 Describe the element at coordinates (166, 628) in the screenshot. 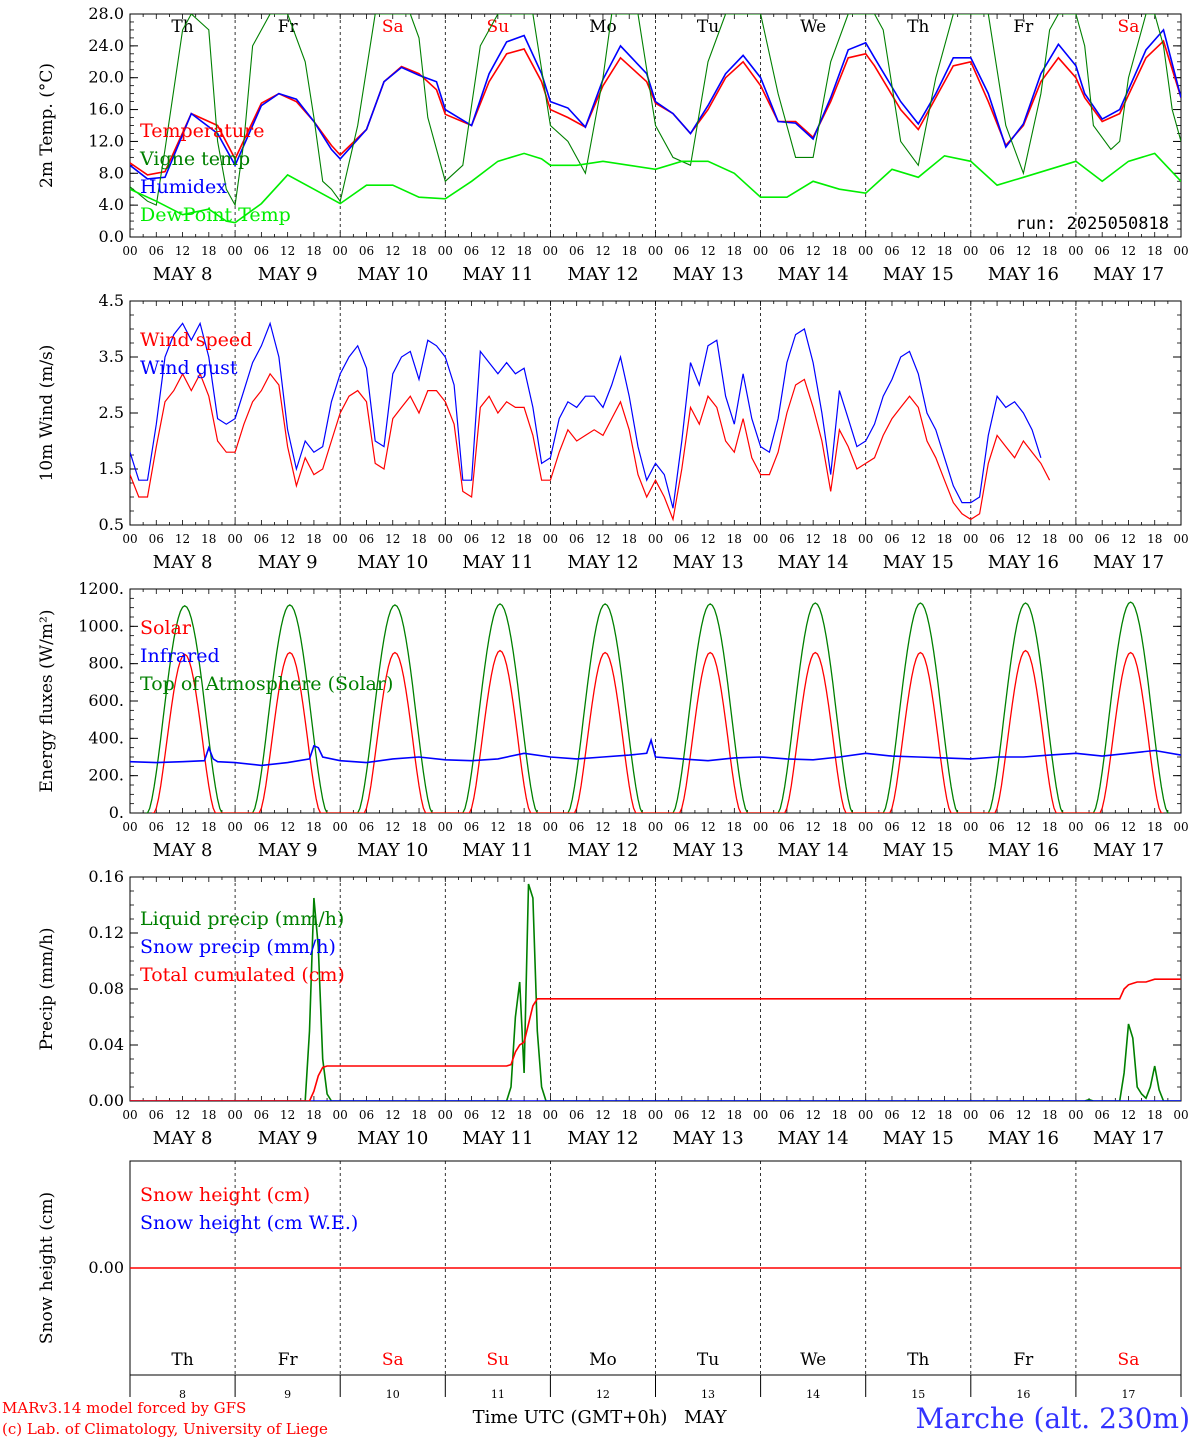

I see `legend-entry: Solar` at that location.